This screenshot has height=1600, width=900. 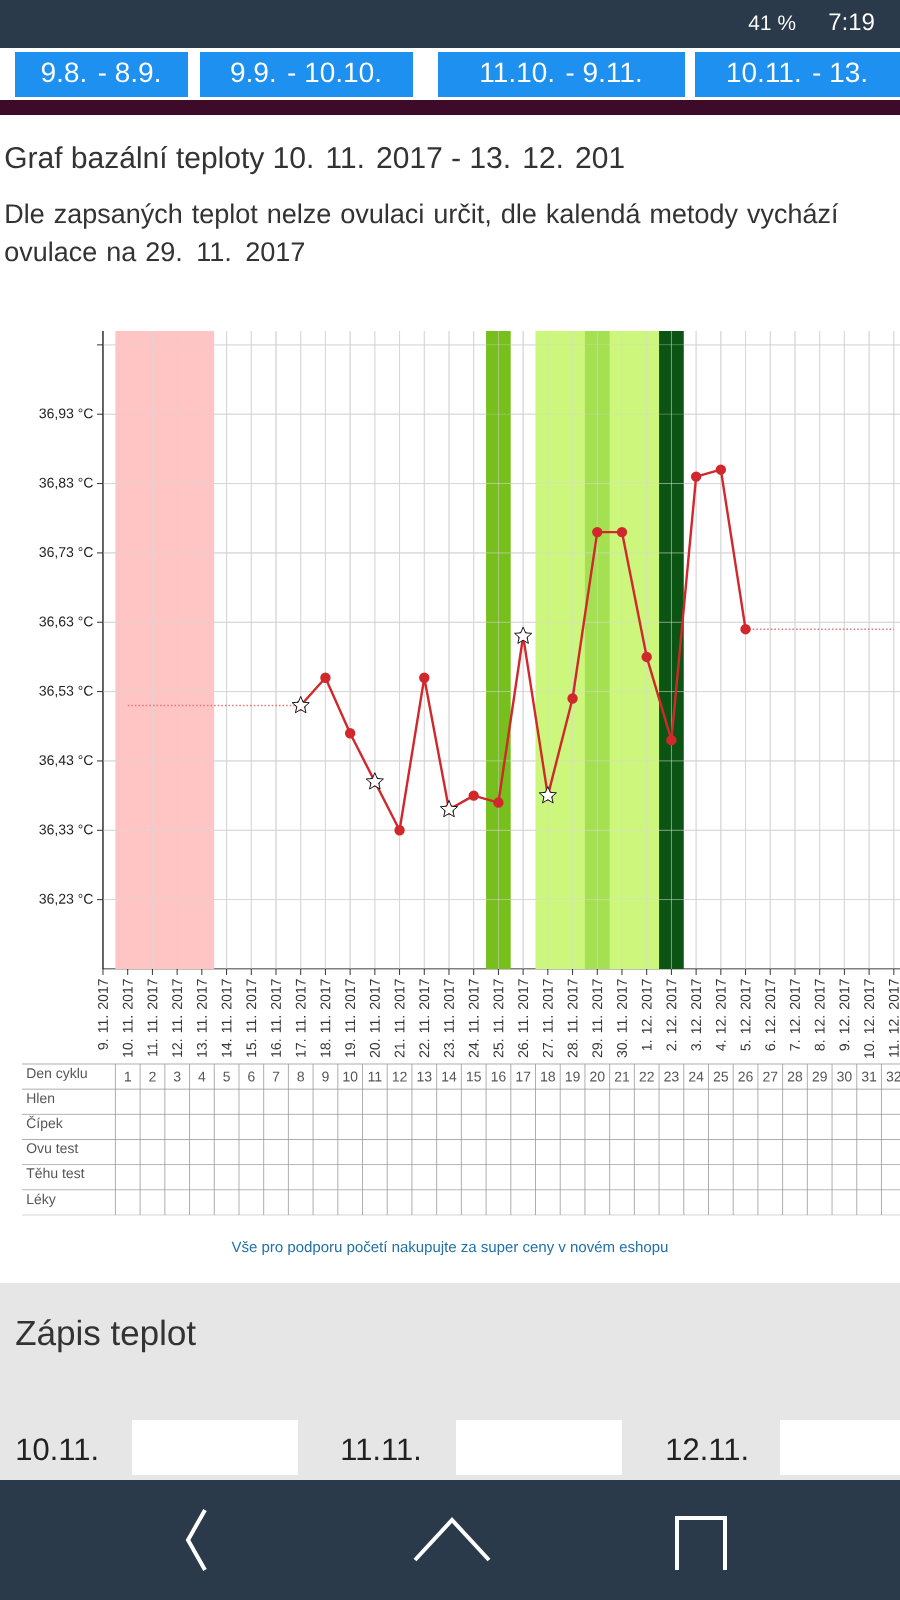 I want to click on x-tick-label: 22. 11. 2017, so click(x=424, y=1018).